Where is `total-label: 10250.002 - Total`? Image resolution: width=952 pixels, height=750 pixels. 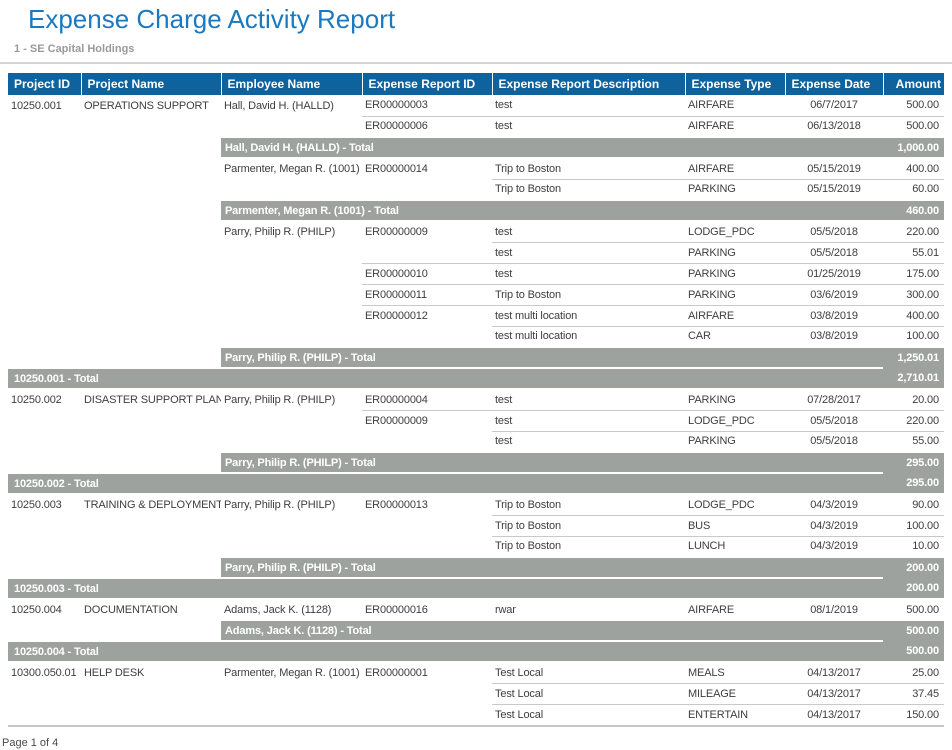
total-label: 10250.002 - Total is located at coordinates (445, 484).